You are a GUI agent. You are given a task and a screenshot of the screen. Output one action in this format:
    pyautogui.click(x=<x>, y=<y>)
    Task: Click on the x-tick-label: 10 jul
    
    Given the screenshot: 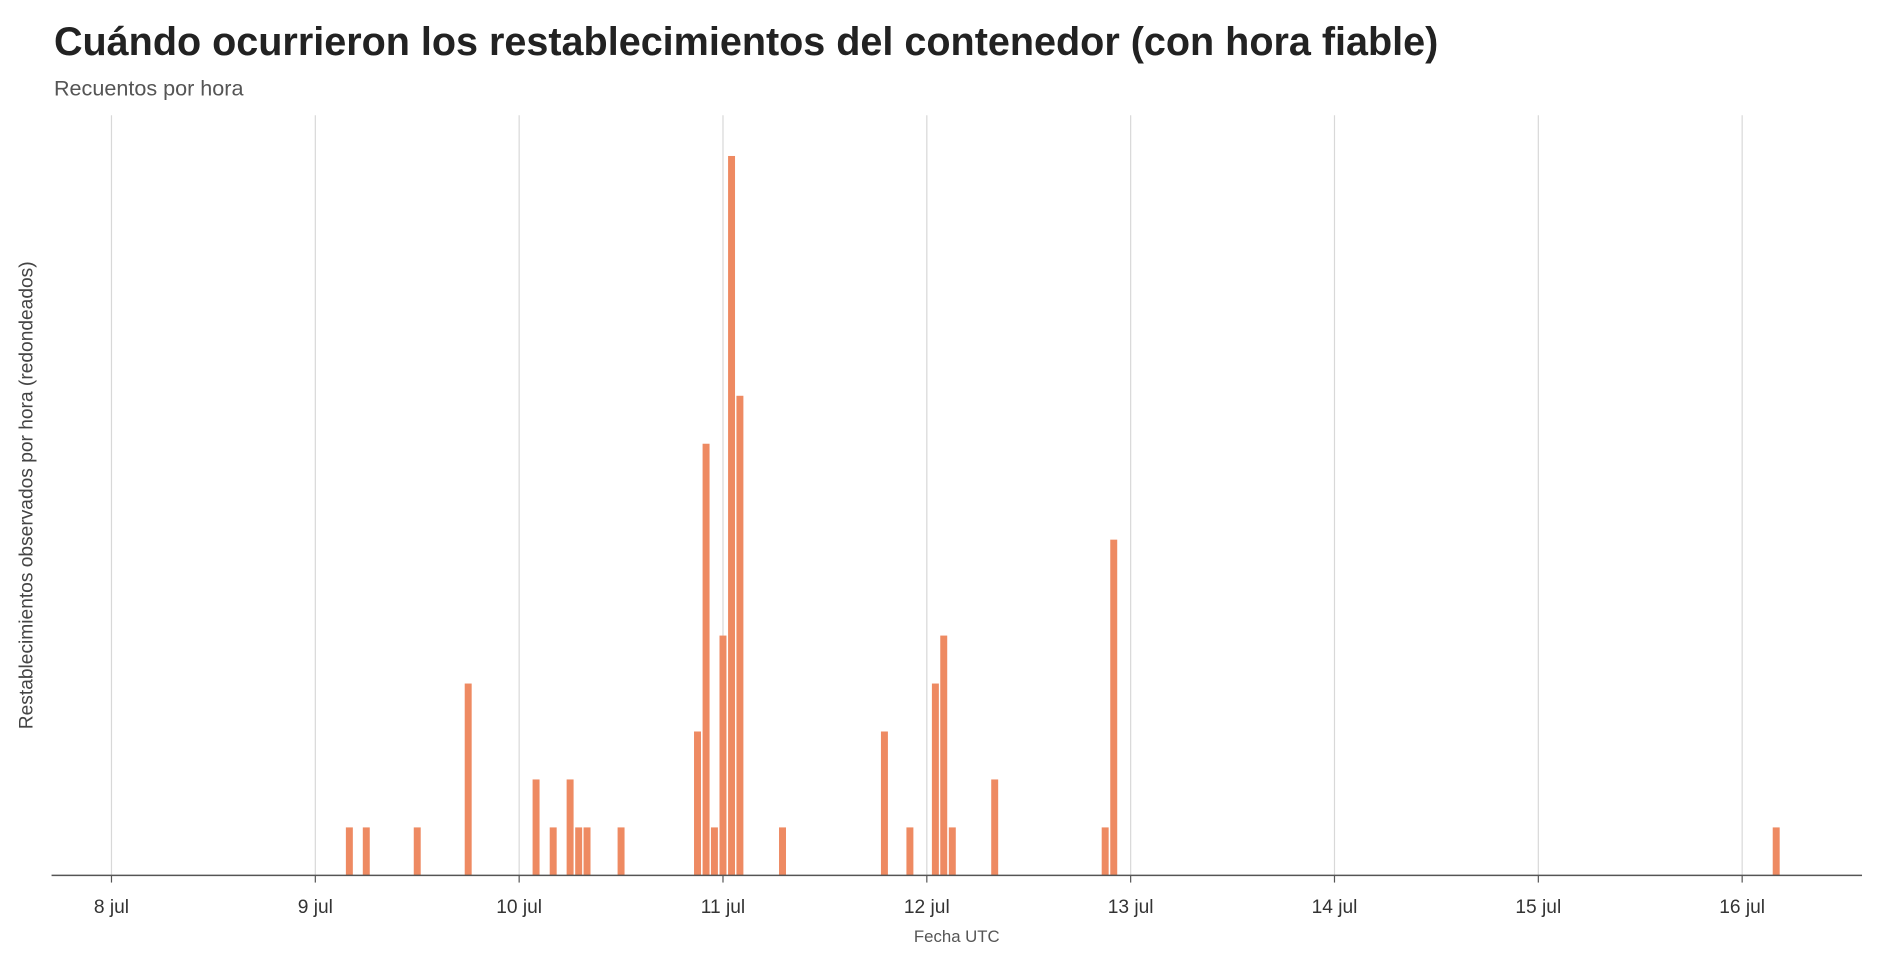 What is the action you would take?
    pyautogui.click(x=519, y=907)
    